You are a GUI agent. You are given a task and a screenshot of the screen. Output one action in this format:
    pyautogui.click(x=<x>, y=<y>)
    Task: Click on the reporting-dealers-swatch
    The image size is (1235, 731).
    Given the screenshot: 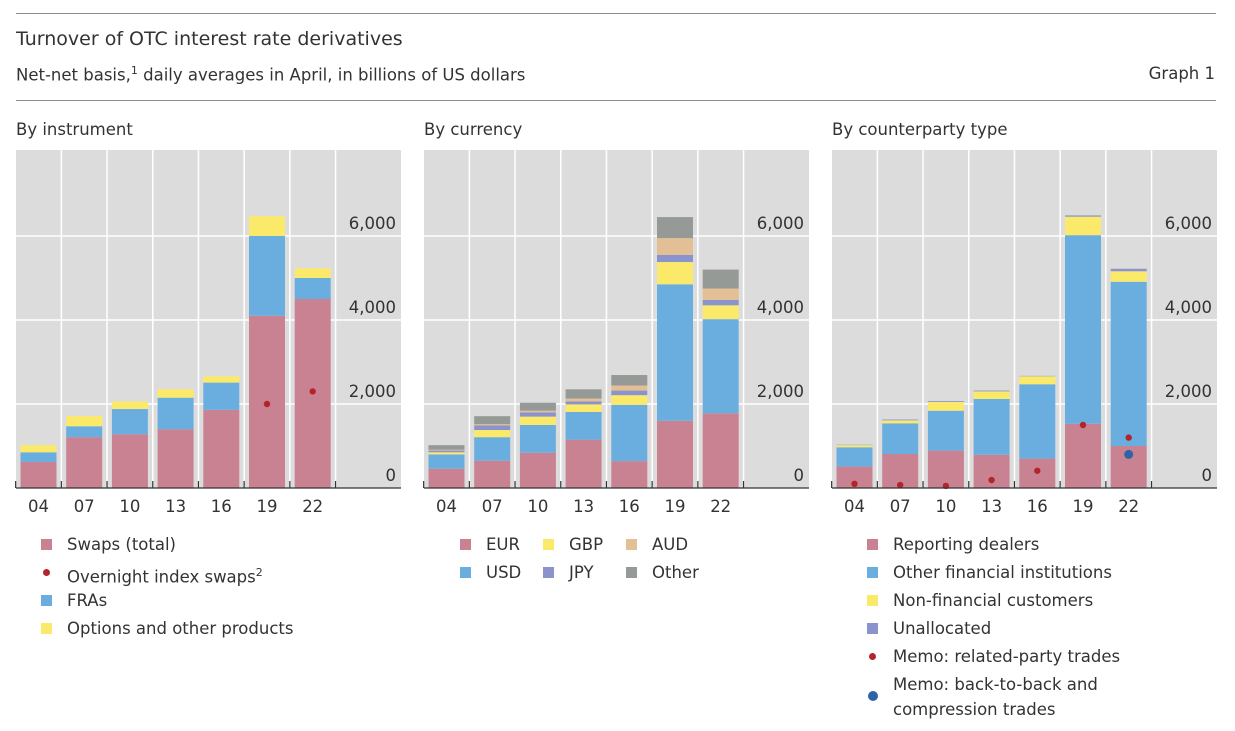 What is the action you would take?
    pyautogui.click(x=872, y=544)
    